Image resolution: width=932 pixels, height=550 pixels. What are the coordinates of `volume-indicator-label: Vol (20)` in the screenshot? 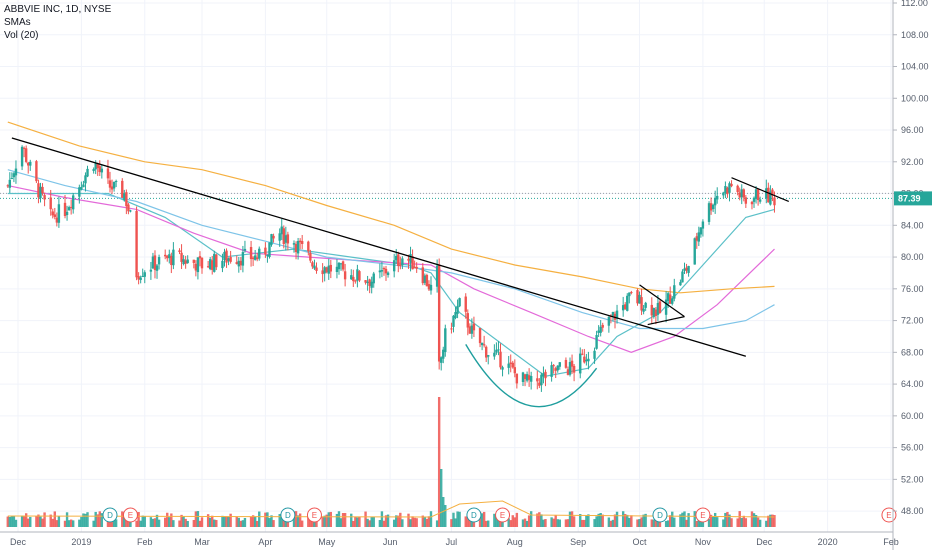 It's located at (21, 35).